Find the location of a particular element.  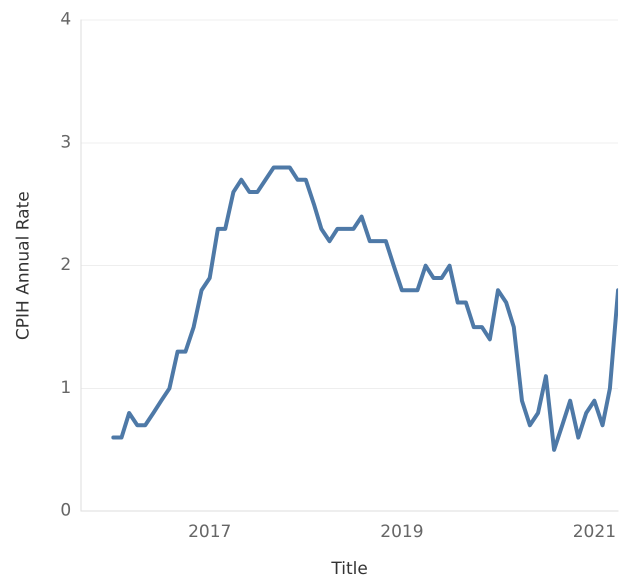

y-tick-label: 2 is located at coordinates (66, 265).